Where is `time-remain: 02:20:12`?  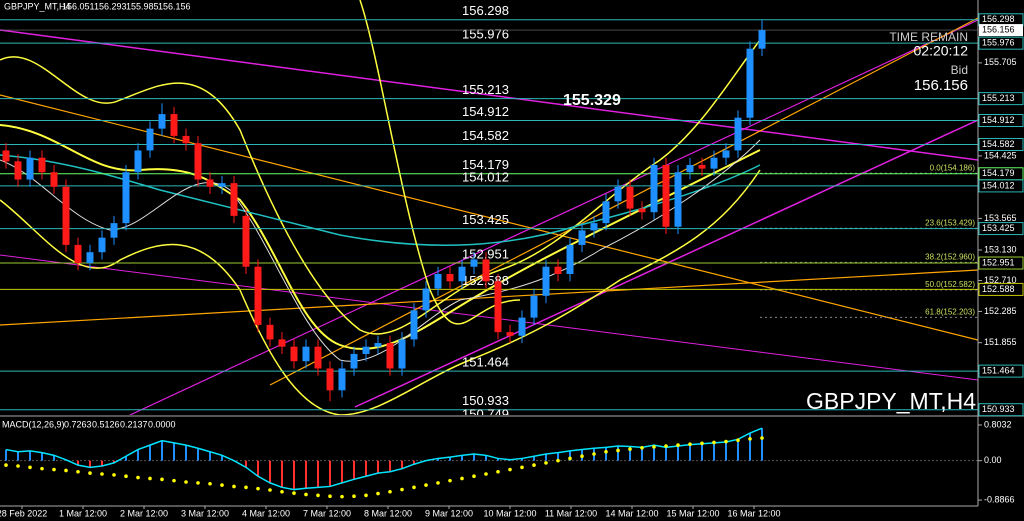 time-remain: 02:20:12 is located at coordinates (941, 51).